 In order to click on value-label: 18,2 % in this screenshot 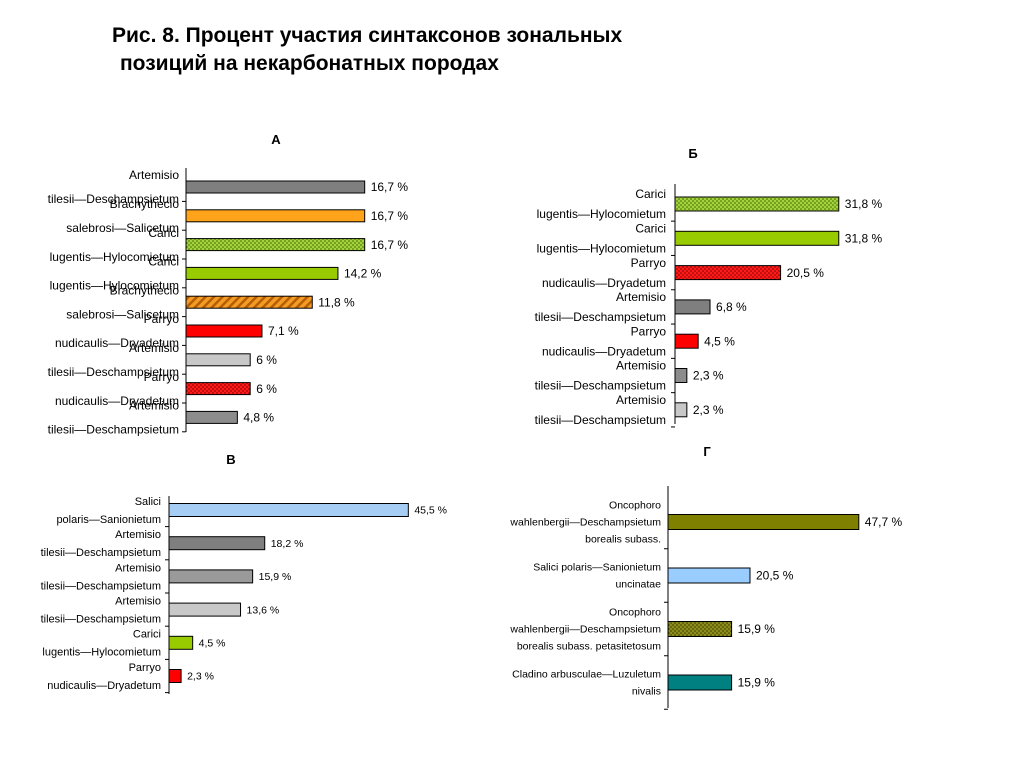, I will do `click(287, 544)`.